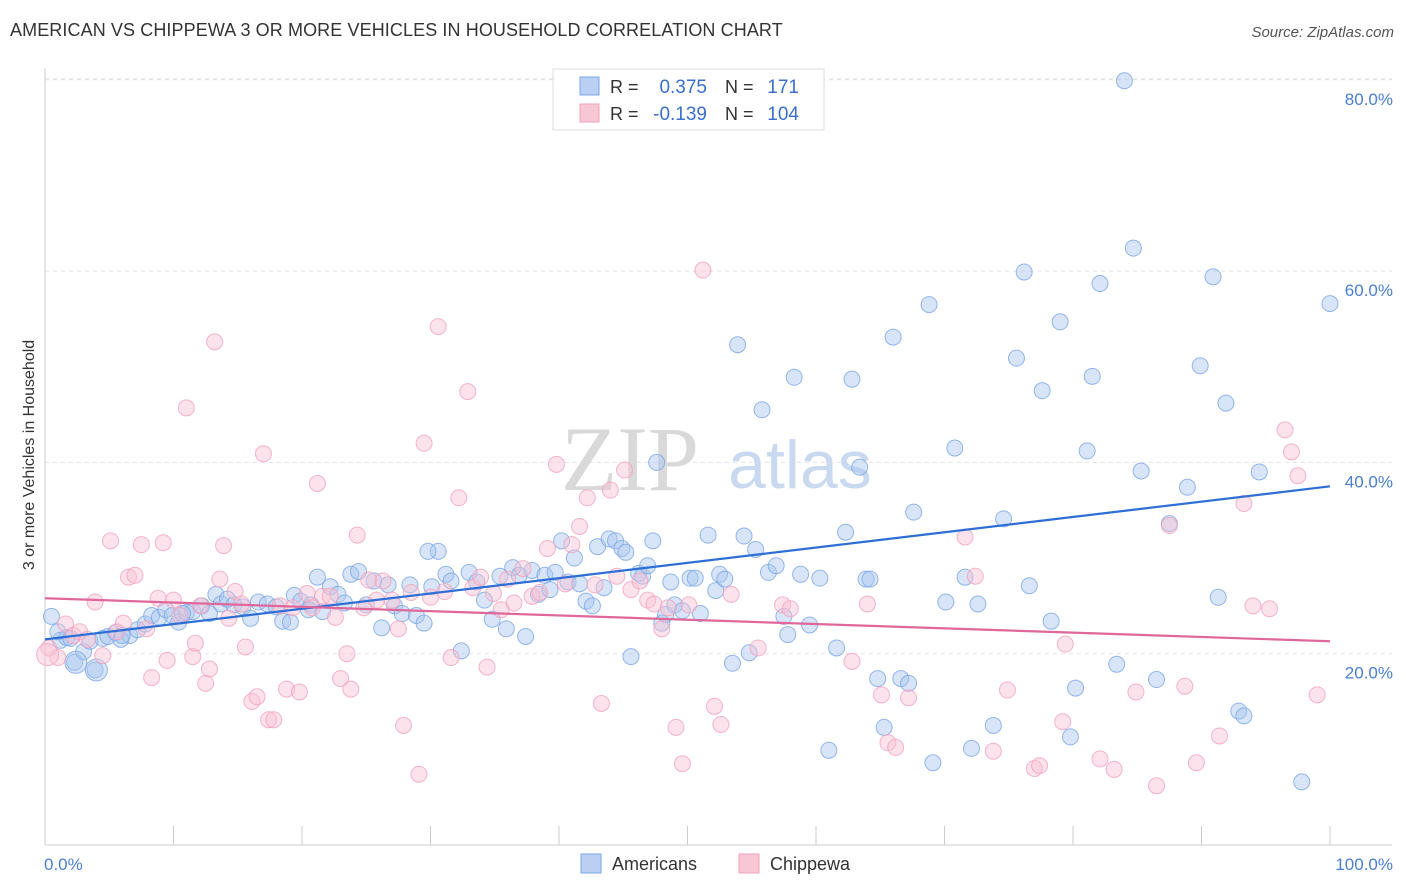 The width and height of the screenshot is (1406, 892). Describe the element at coordinates (1322, 32) in the screenshot. I see `source-label: Source: ZipAtlas.com` at that location.